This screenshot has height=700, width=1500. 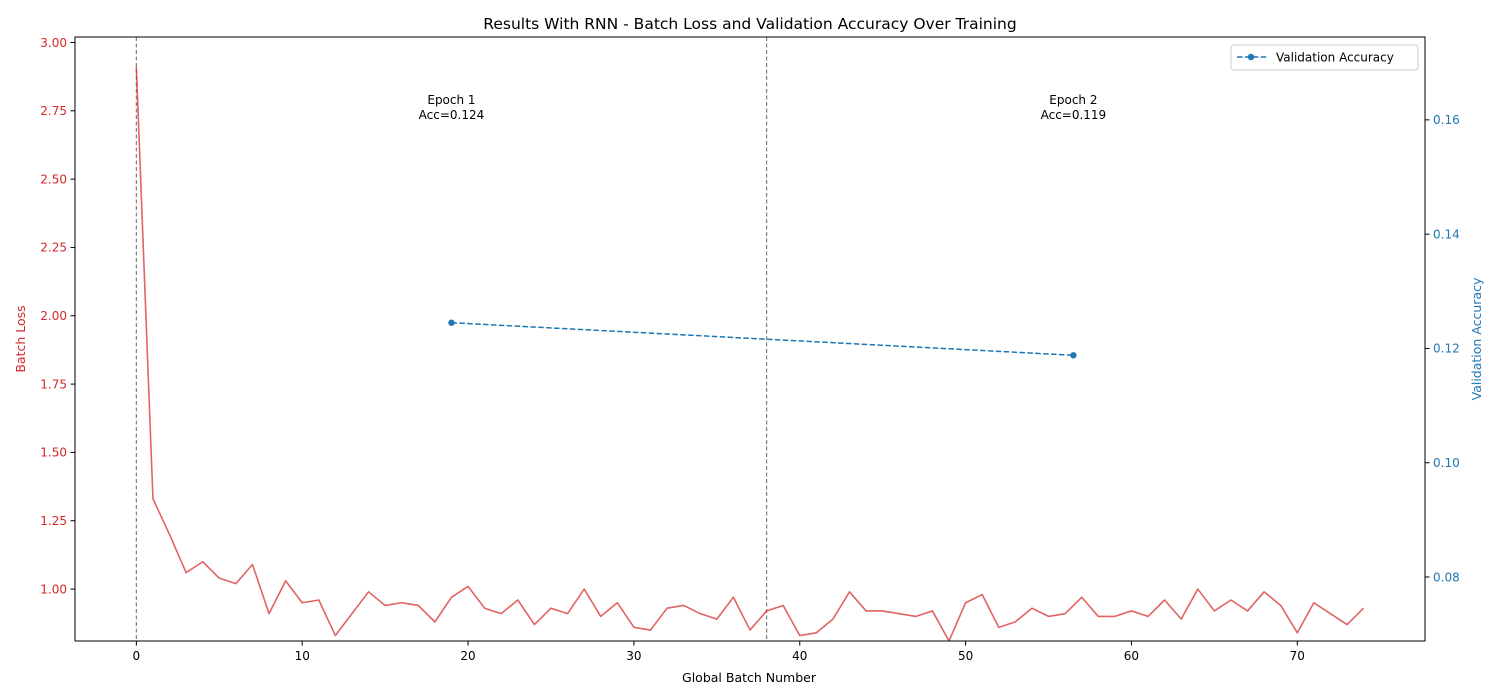 What do you see at coordinates (302, 656) in the screenshot?
I see `x-tick-label: 10` at bounding box center [302, 656].